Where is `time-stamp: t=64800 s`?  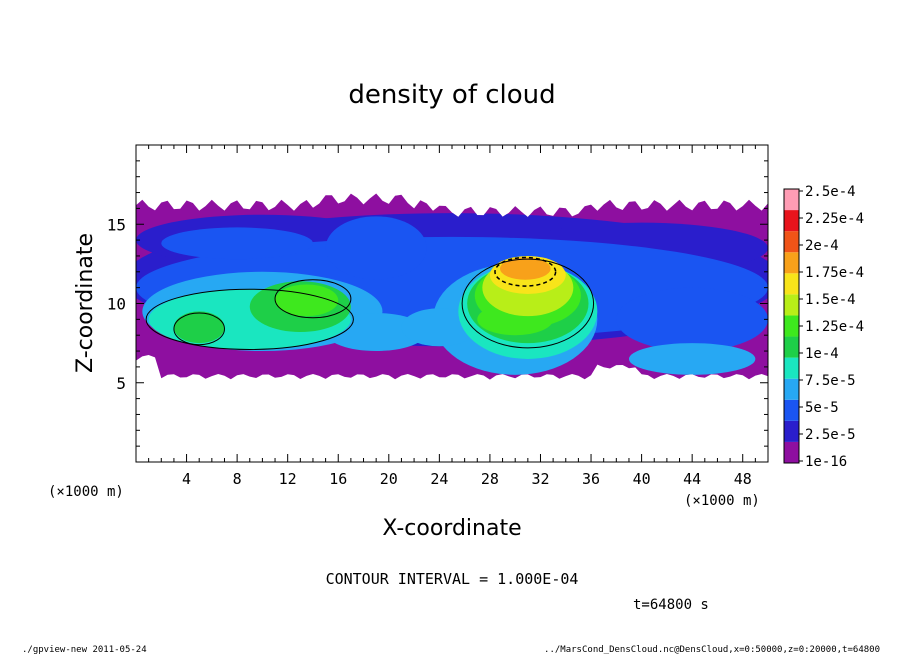
time-stamp: t=64800 s is located at coordinates (671, 605).